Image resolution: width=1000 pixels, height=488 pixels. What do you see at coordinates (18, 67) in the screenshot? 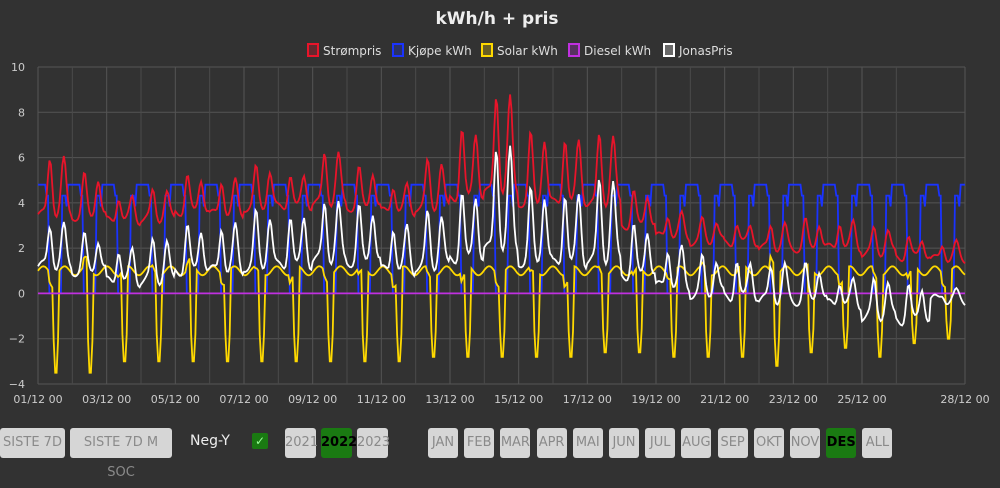
I see `y-tick-label: 10` at bounding box center [18, 67].